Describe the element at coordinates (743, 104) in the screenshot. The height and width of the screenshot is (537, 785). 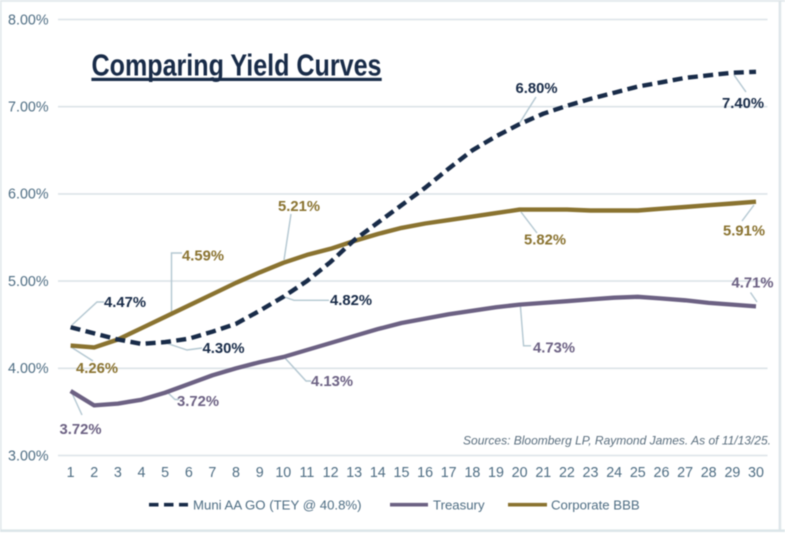
I see `svg-text: 7.40%` at that location.